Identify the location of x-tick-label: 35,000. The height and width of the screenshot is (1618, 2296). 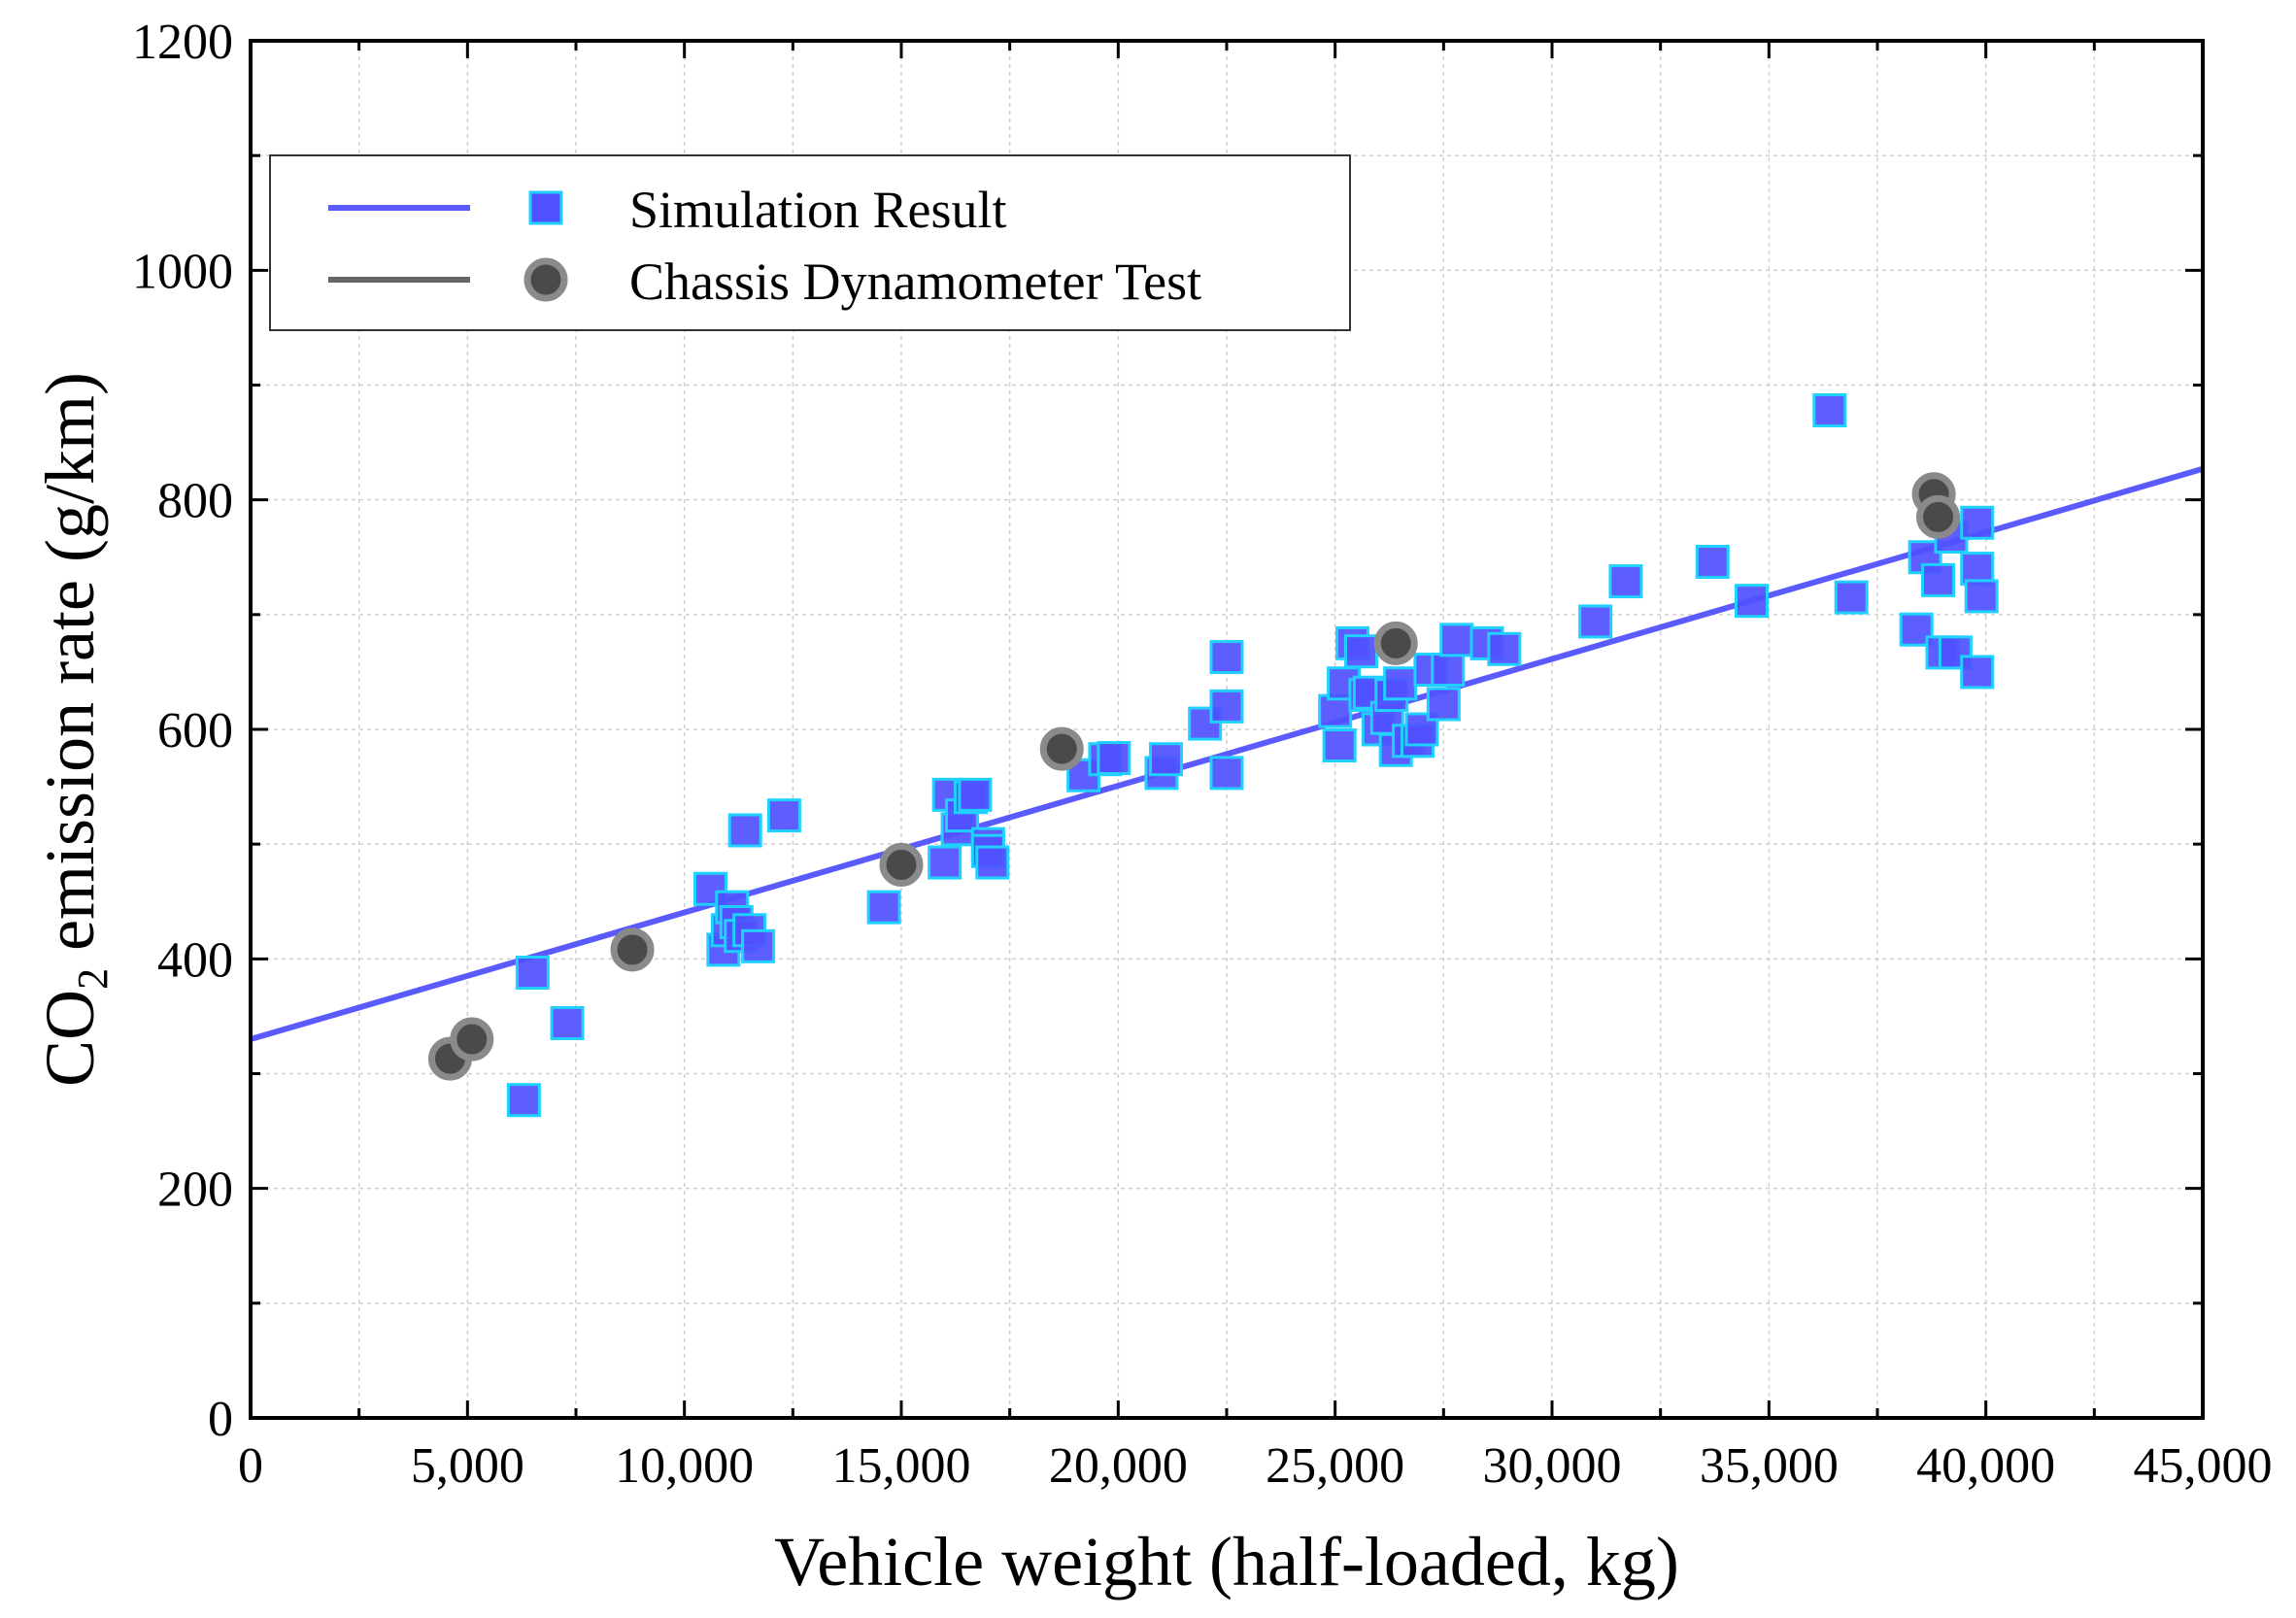
(1770, 1466).